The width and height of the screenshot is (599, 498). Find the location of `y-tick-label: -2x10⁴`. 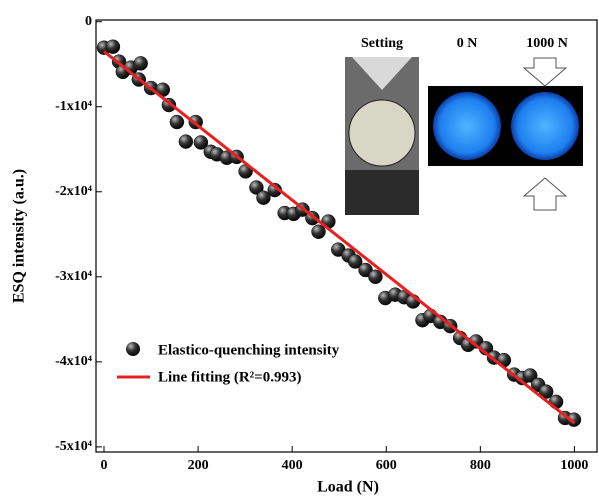

y-tick-label: -2x10⁴ is located at coordinates (74, 191).